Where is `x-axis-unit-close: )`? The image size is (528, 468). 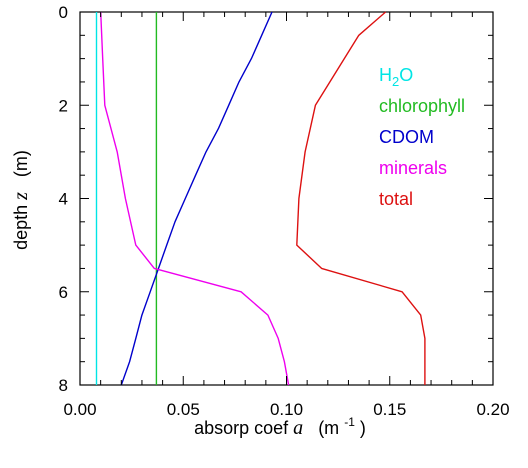 x-axis-unit-close: ) is located at coordinates (363, 428).